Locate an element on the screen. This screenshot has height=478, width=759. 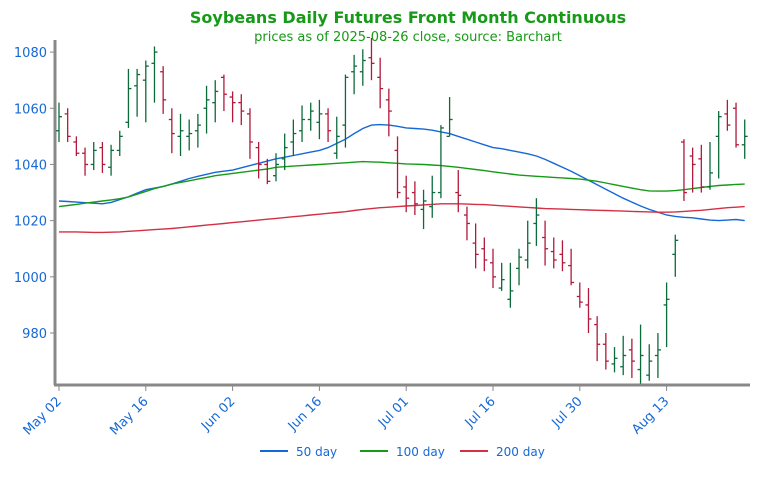
x-tick-label: Jul 16 is located at coordinates (480, 412).